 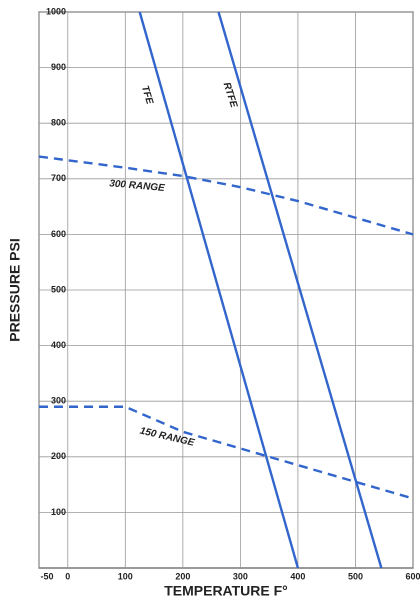 I want to click on y-tick-label: 900, so click(x=58, y=67).